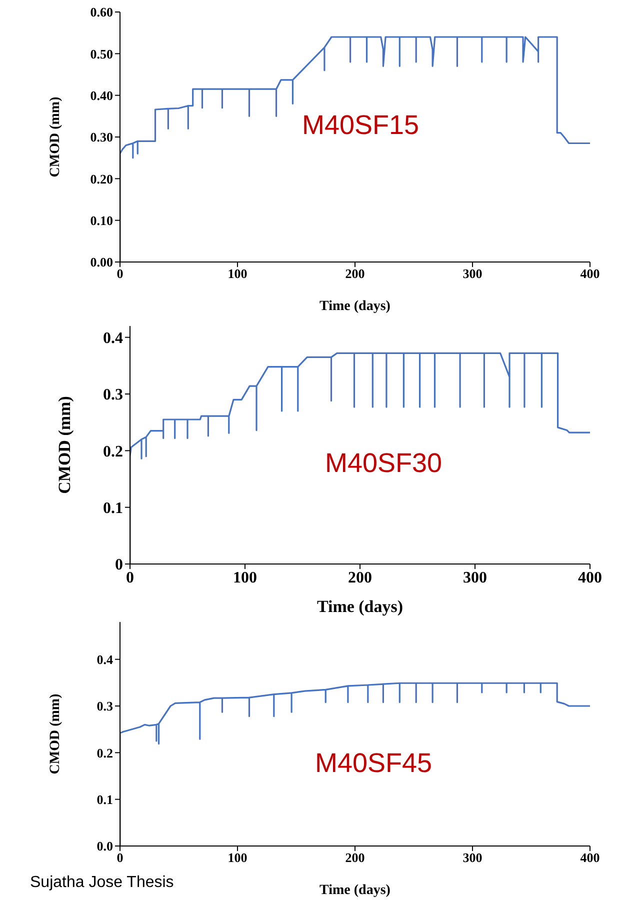 This screenshot has width=617, height=900. I want to click on y-tick-label: 0.20, so click(101, 178).